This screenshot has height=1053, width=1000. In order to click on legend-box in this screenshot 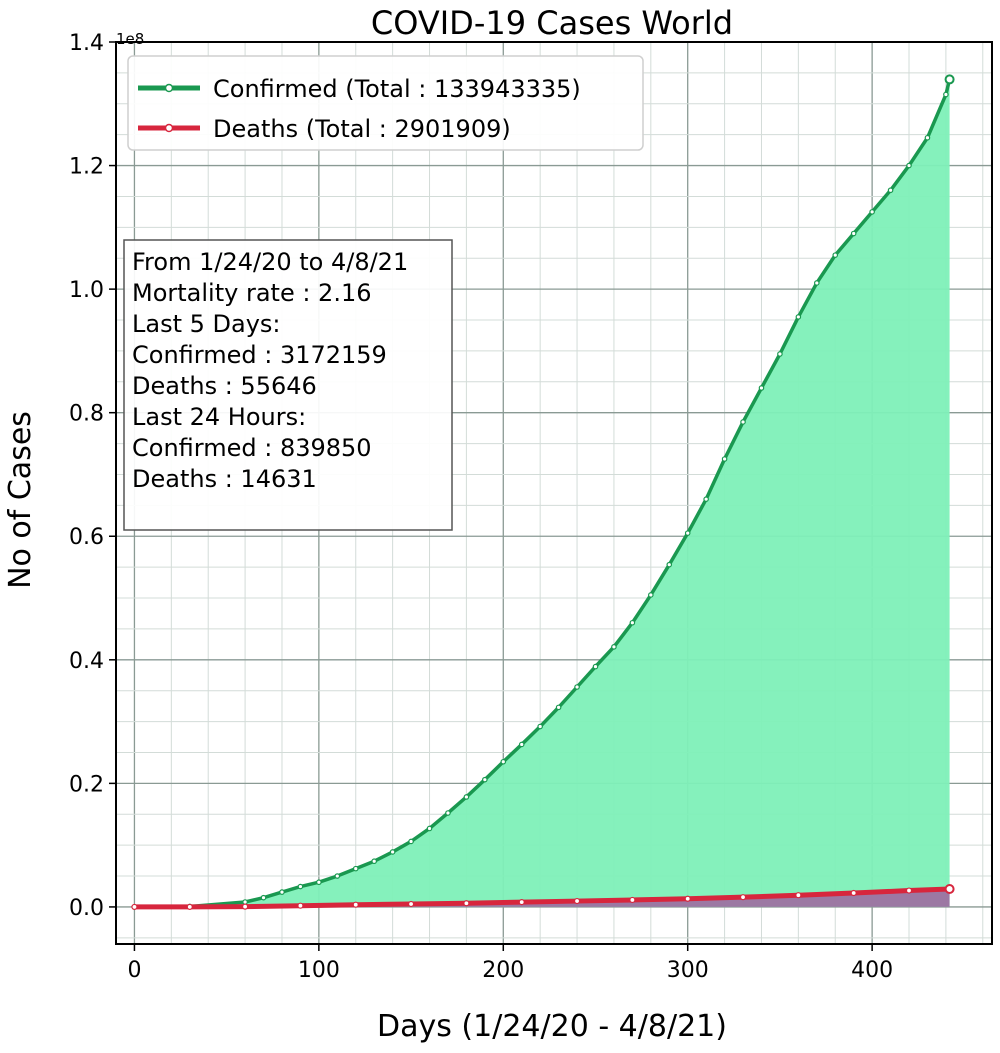, I will do `click(385, 103)`.